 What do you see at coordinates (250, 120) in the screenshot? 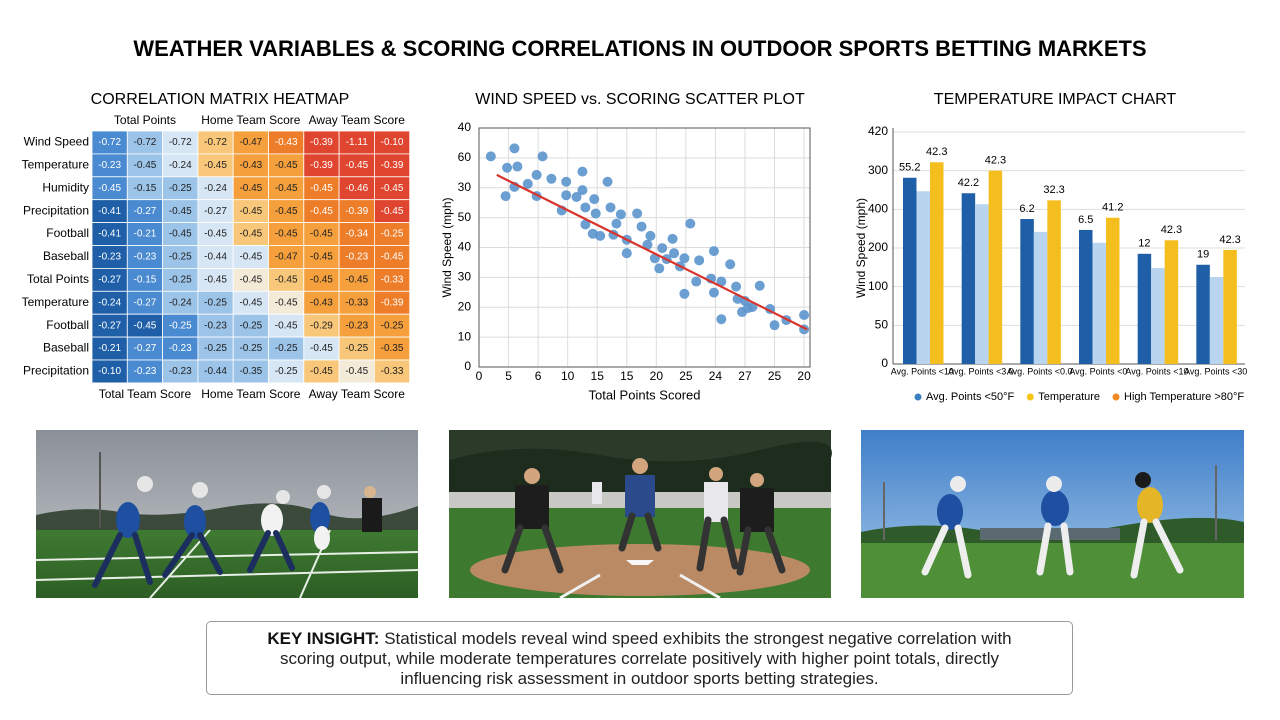
I see `column-group-label: Home Team Score` at bounding box center [250, 120].